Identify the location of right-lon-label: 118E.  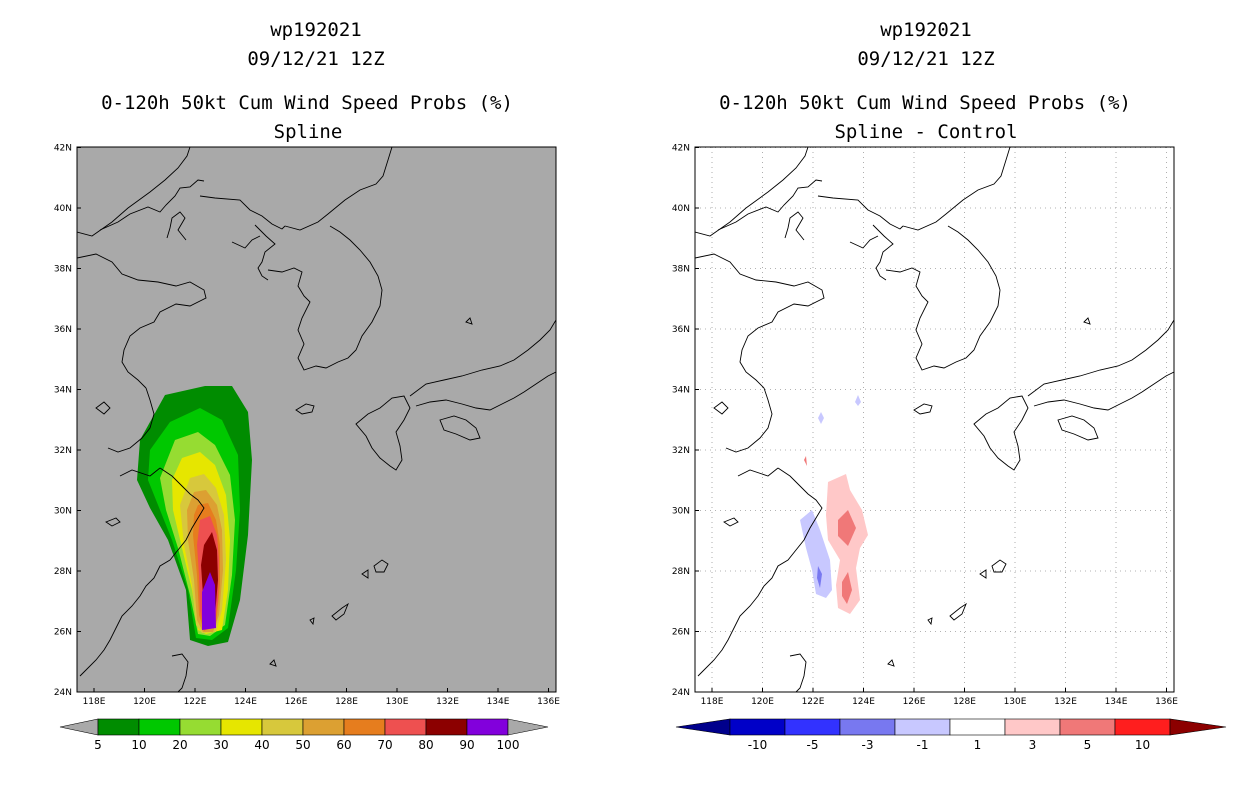
(712, 702).